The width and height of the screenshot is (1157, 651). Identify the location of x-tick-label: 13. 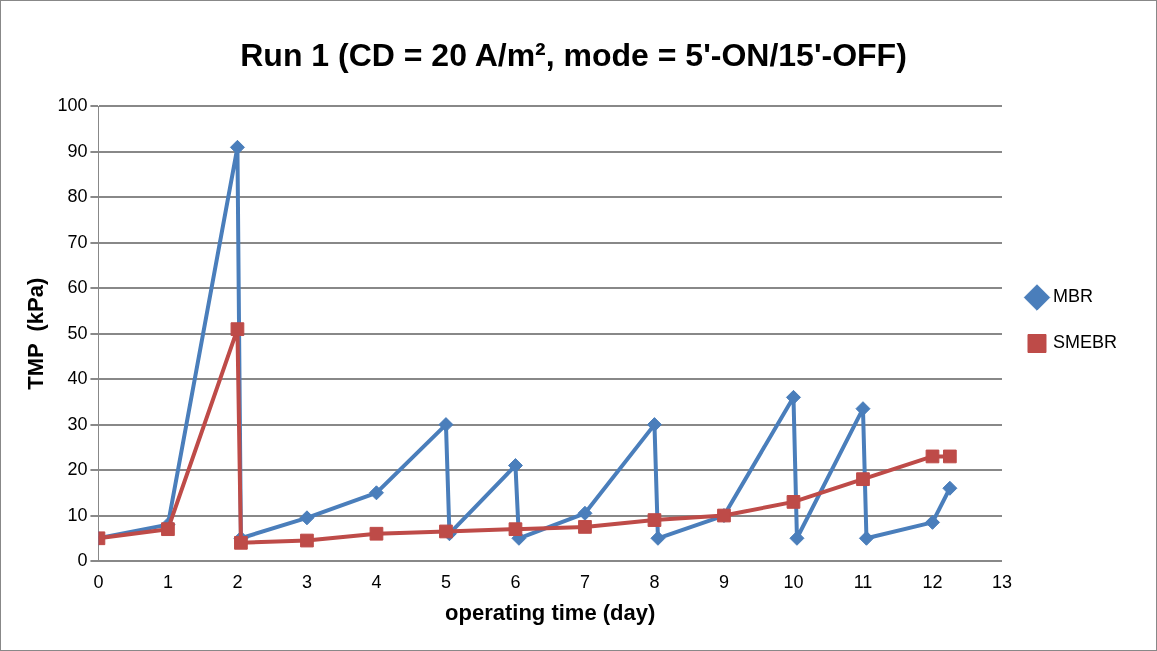
(1001, 581).